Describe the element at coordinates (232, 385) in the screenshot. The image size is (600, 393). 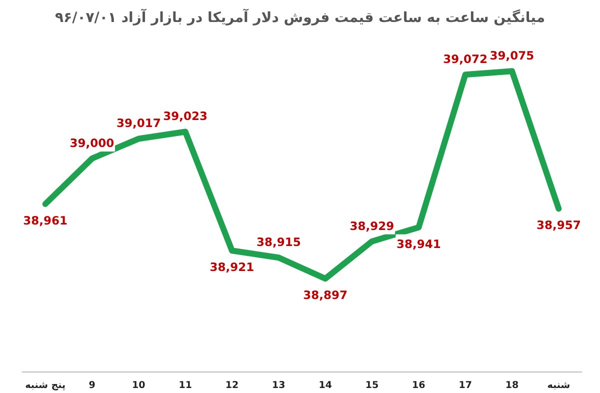
I see `x-tick-label: 12` at that location.